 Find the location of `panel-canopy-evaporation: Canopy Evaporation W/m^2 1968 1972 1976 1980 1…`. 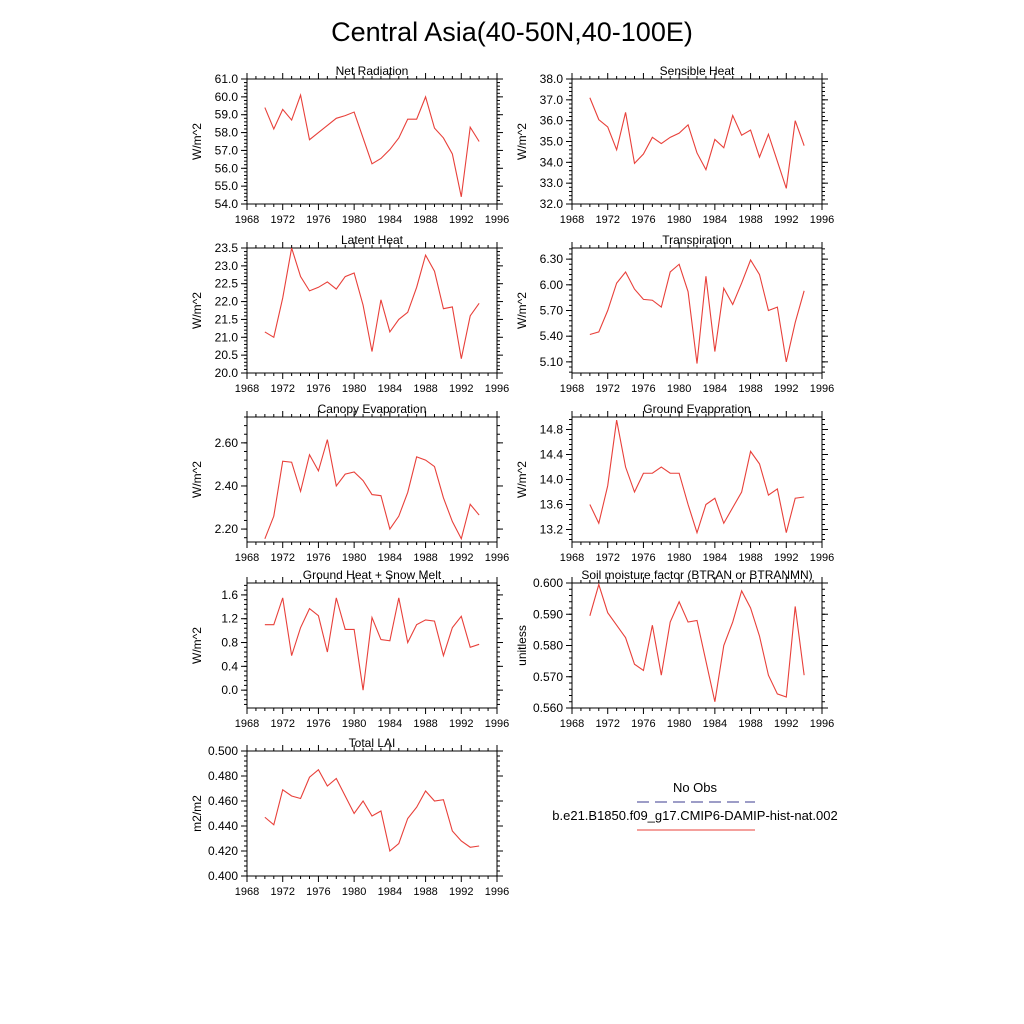

panel-canopy-evaporation: Canopy Evaporation W/m^2 1968 1972 1976 1980 1… is located at coordinates (349, 483).